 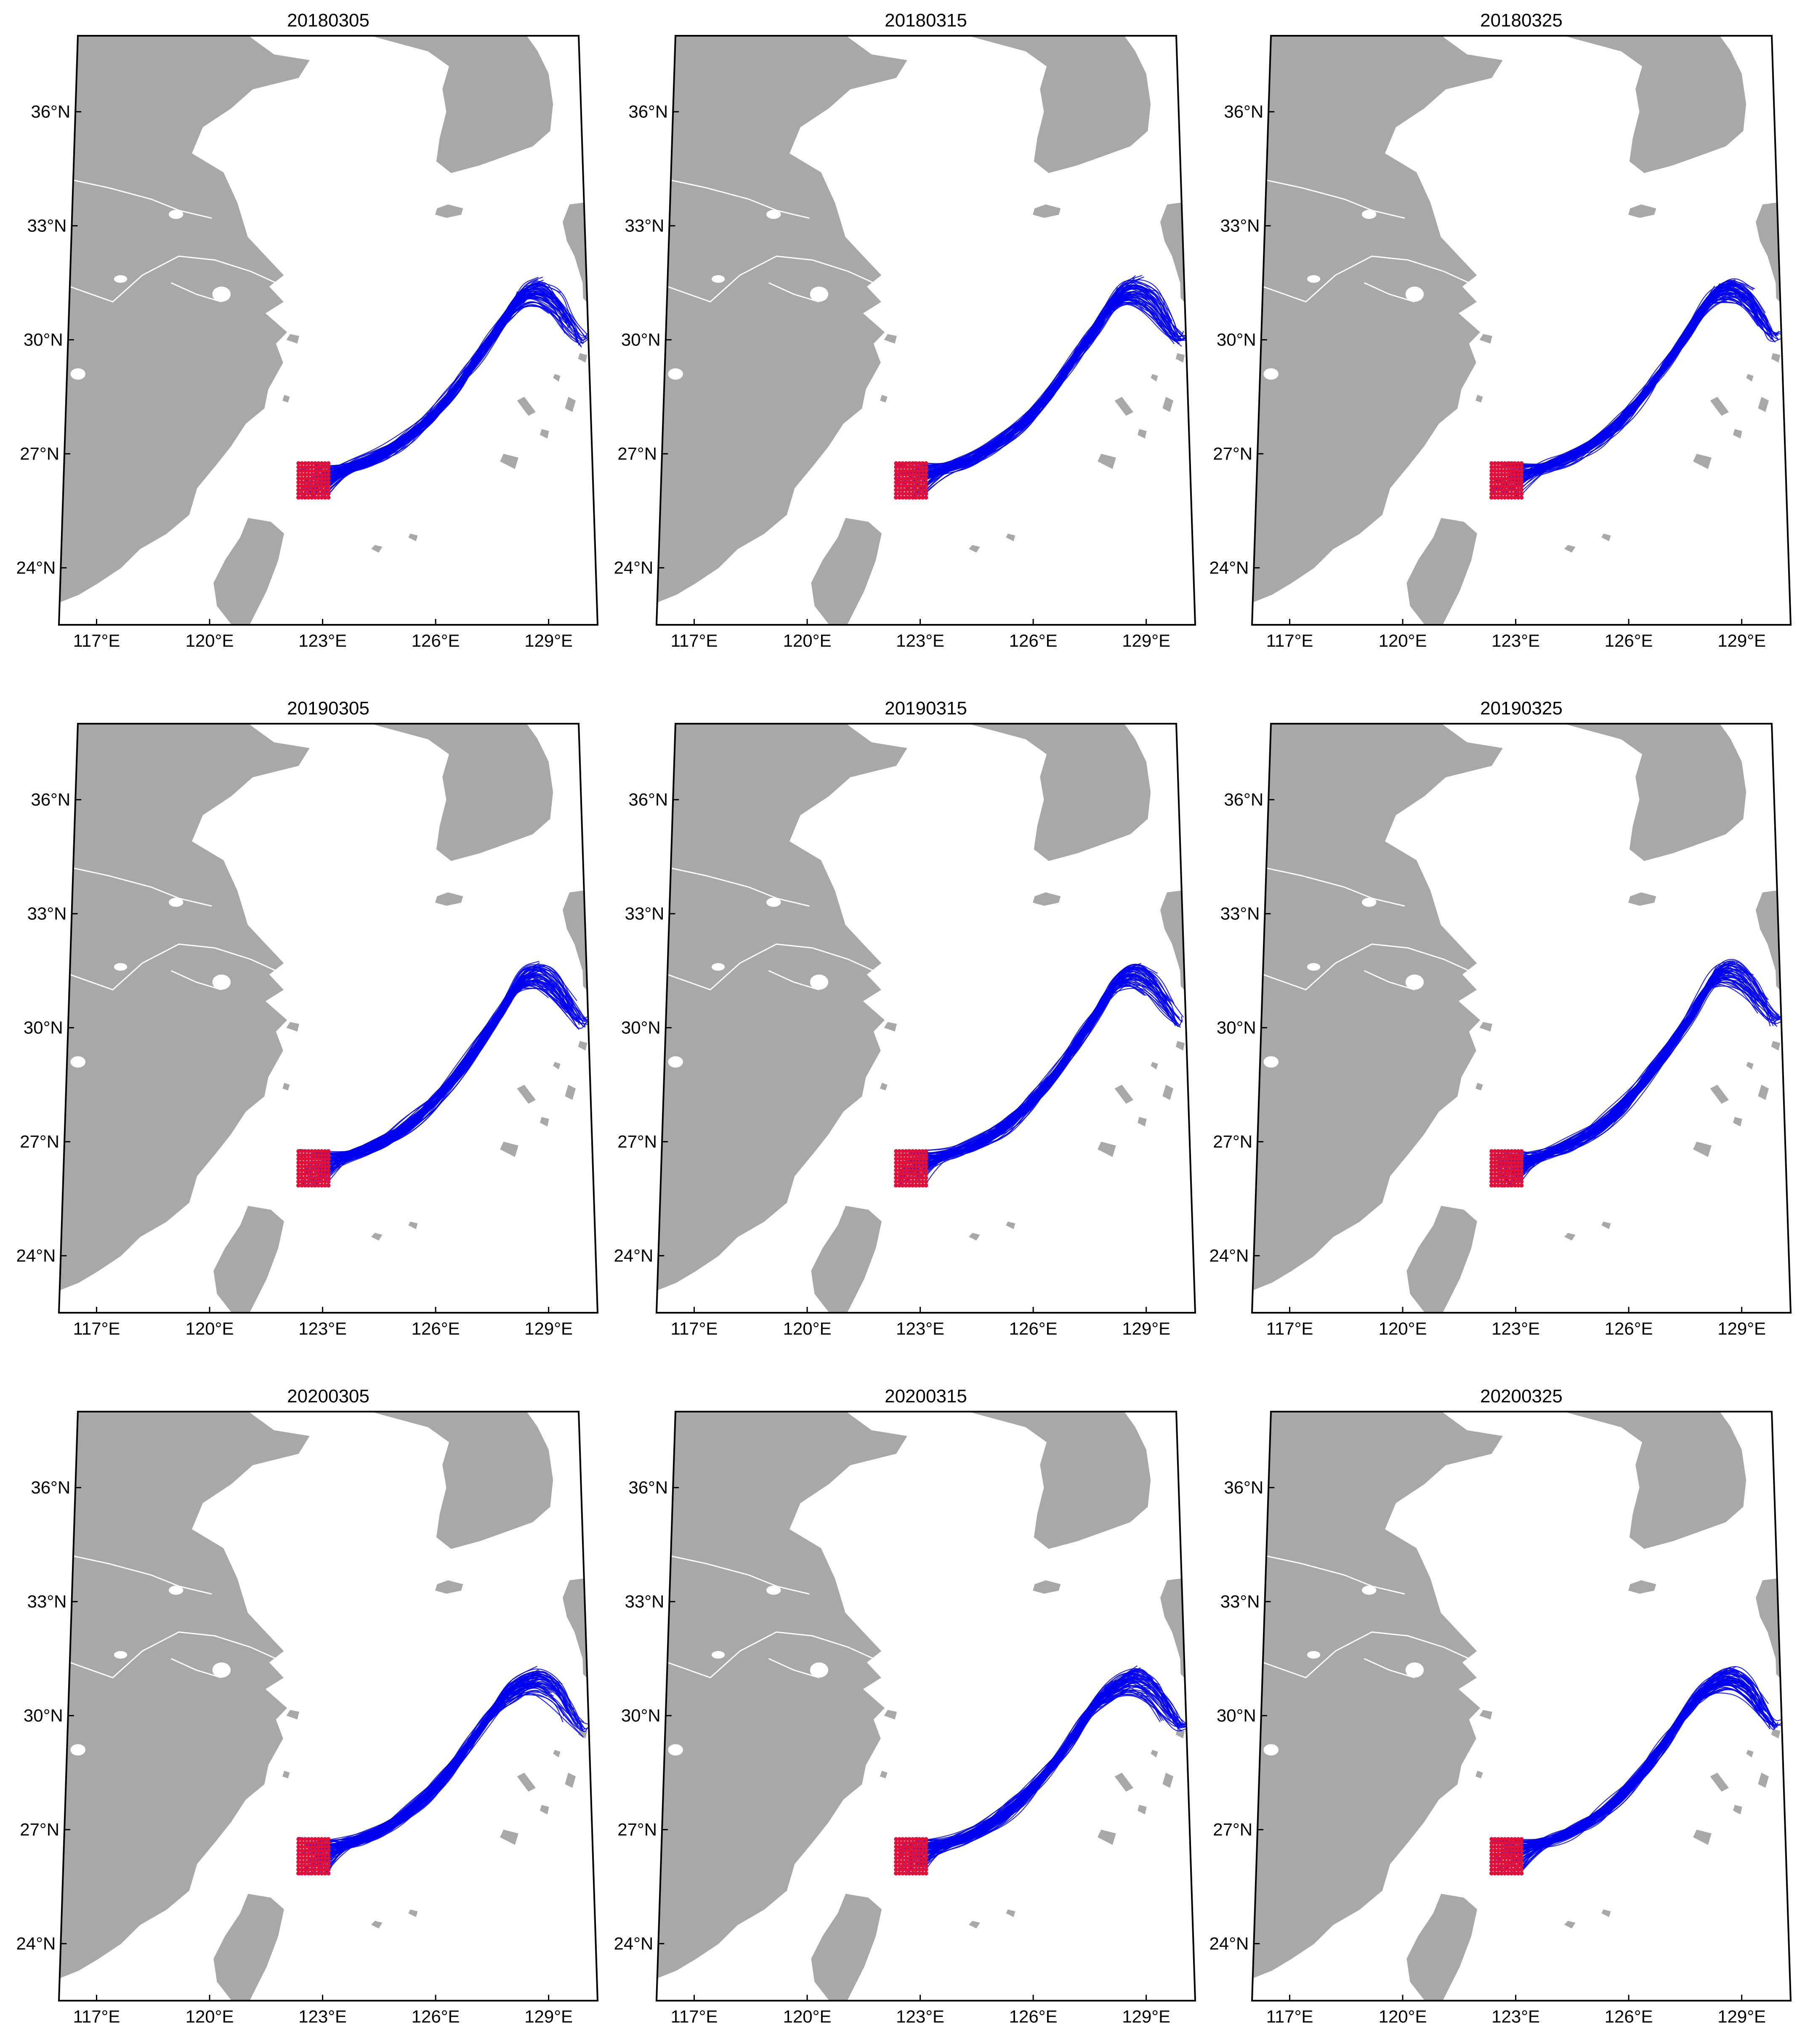 I want to click on panel-title: 20180305, so click(x=328, y=20).